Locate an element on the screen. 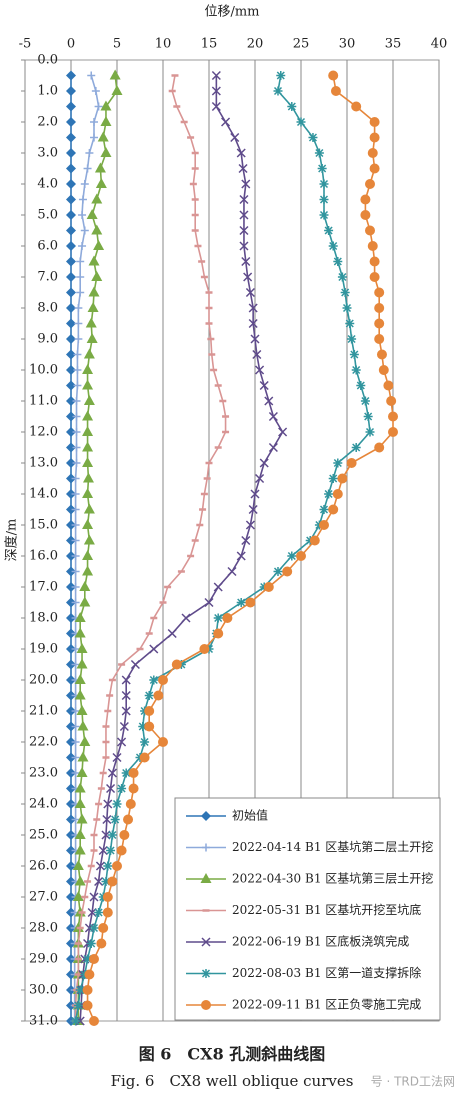 Image resolution: width=465 pixels, height=1102 pixels. y-tick-label: 29.0 is located at coordinates (43, 959).